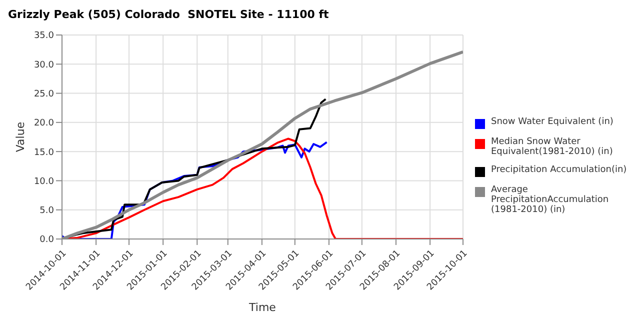 The height and width of the screenshot is (322, 640). I want to click on y-tick-label: 25.0, so click(44, 94).